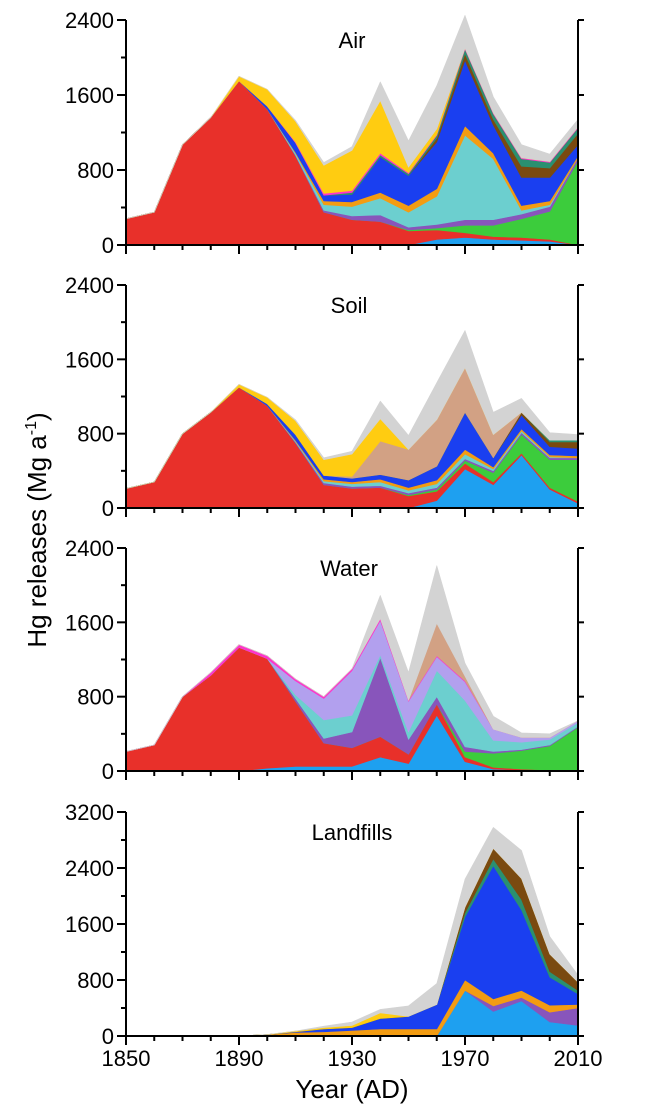 This screenshot has width=649, height=1108. I want to click on panel-title: Landfills, so click(352, 832).